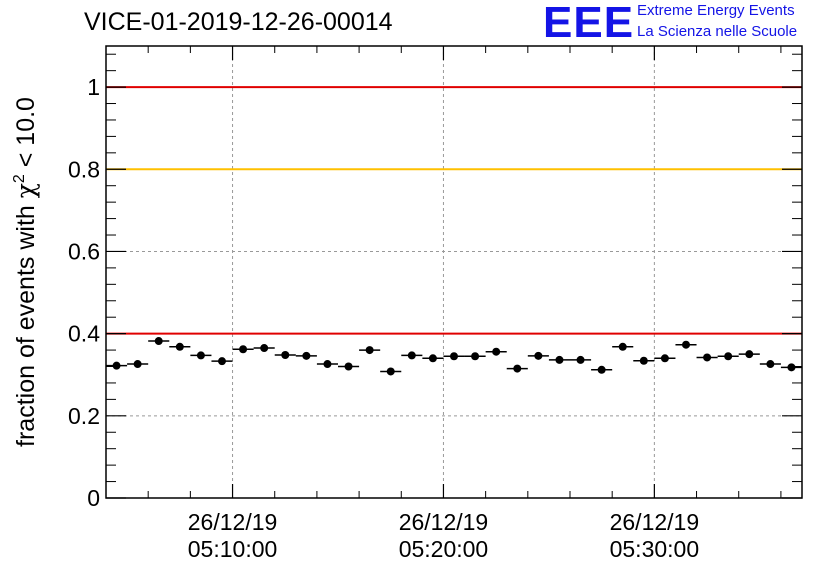  Describe the element at coordinates (716, 10) in the screenshot. I see `logo-subtitle-1: Extreme Energy Events` at that location.